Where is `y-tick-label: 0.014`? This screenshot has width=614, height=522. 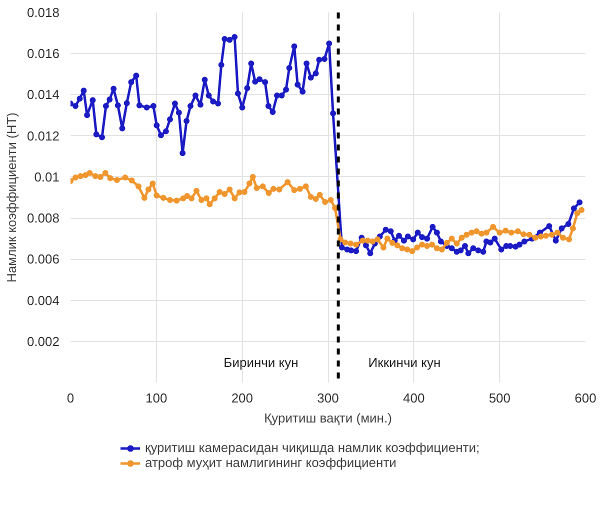
y-tick-label: 0.014 is located at coordinates (43, 94).